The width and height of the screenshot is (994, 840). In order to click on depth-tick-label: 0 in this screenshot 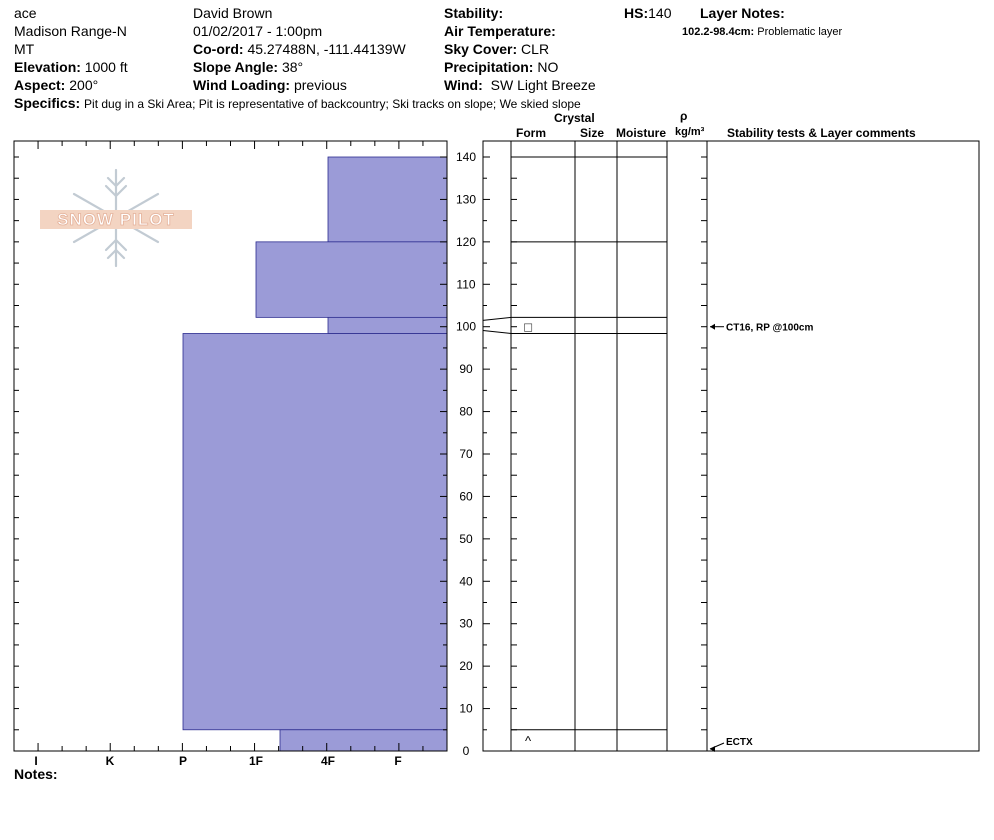, I will do `click(466, 751)`.